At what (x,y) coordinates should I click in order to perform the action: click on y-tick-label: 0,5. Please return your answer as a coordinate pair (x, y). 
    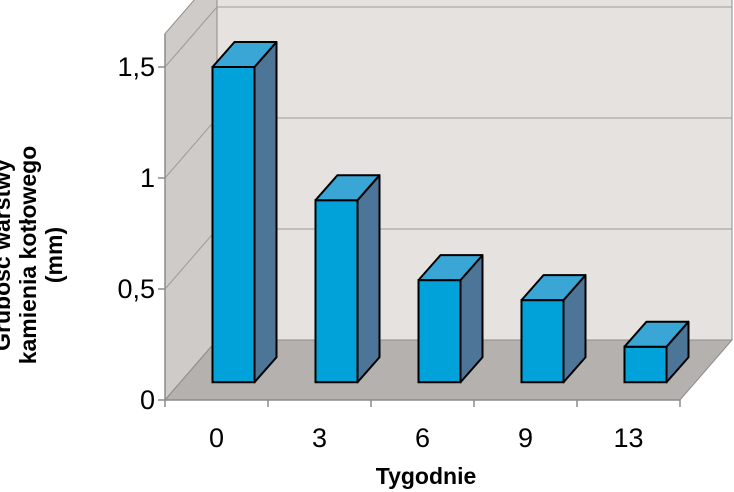
    Looking at the image, I should click on (136, 289).